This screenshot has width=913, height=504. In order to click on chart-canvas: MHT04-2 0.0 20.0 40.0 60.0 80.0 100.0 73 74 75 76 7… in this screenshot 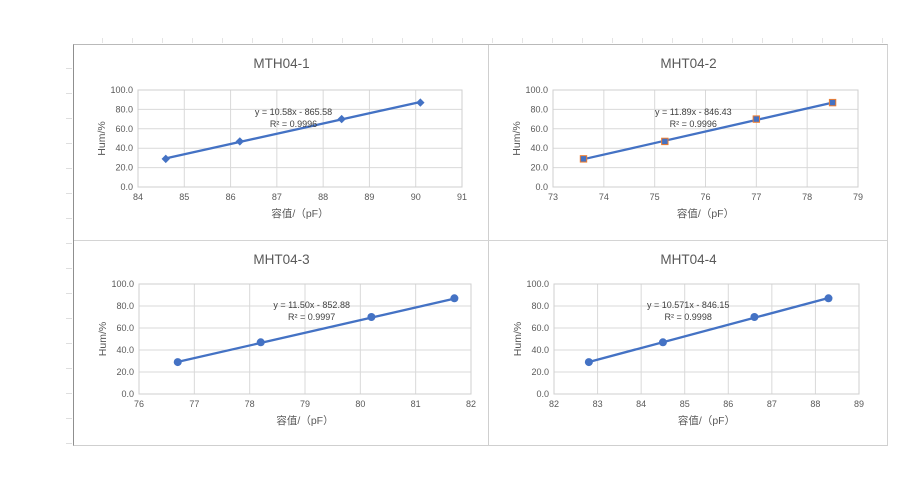, I will do `click(687, 138)`.